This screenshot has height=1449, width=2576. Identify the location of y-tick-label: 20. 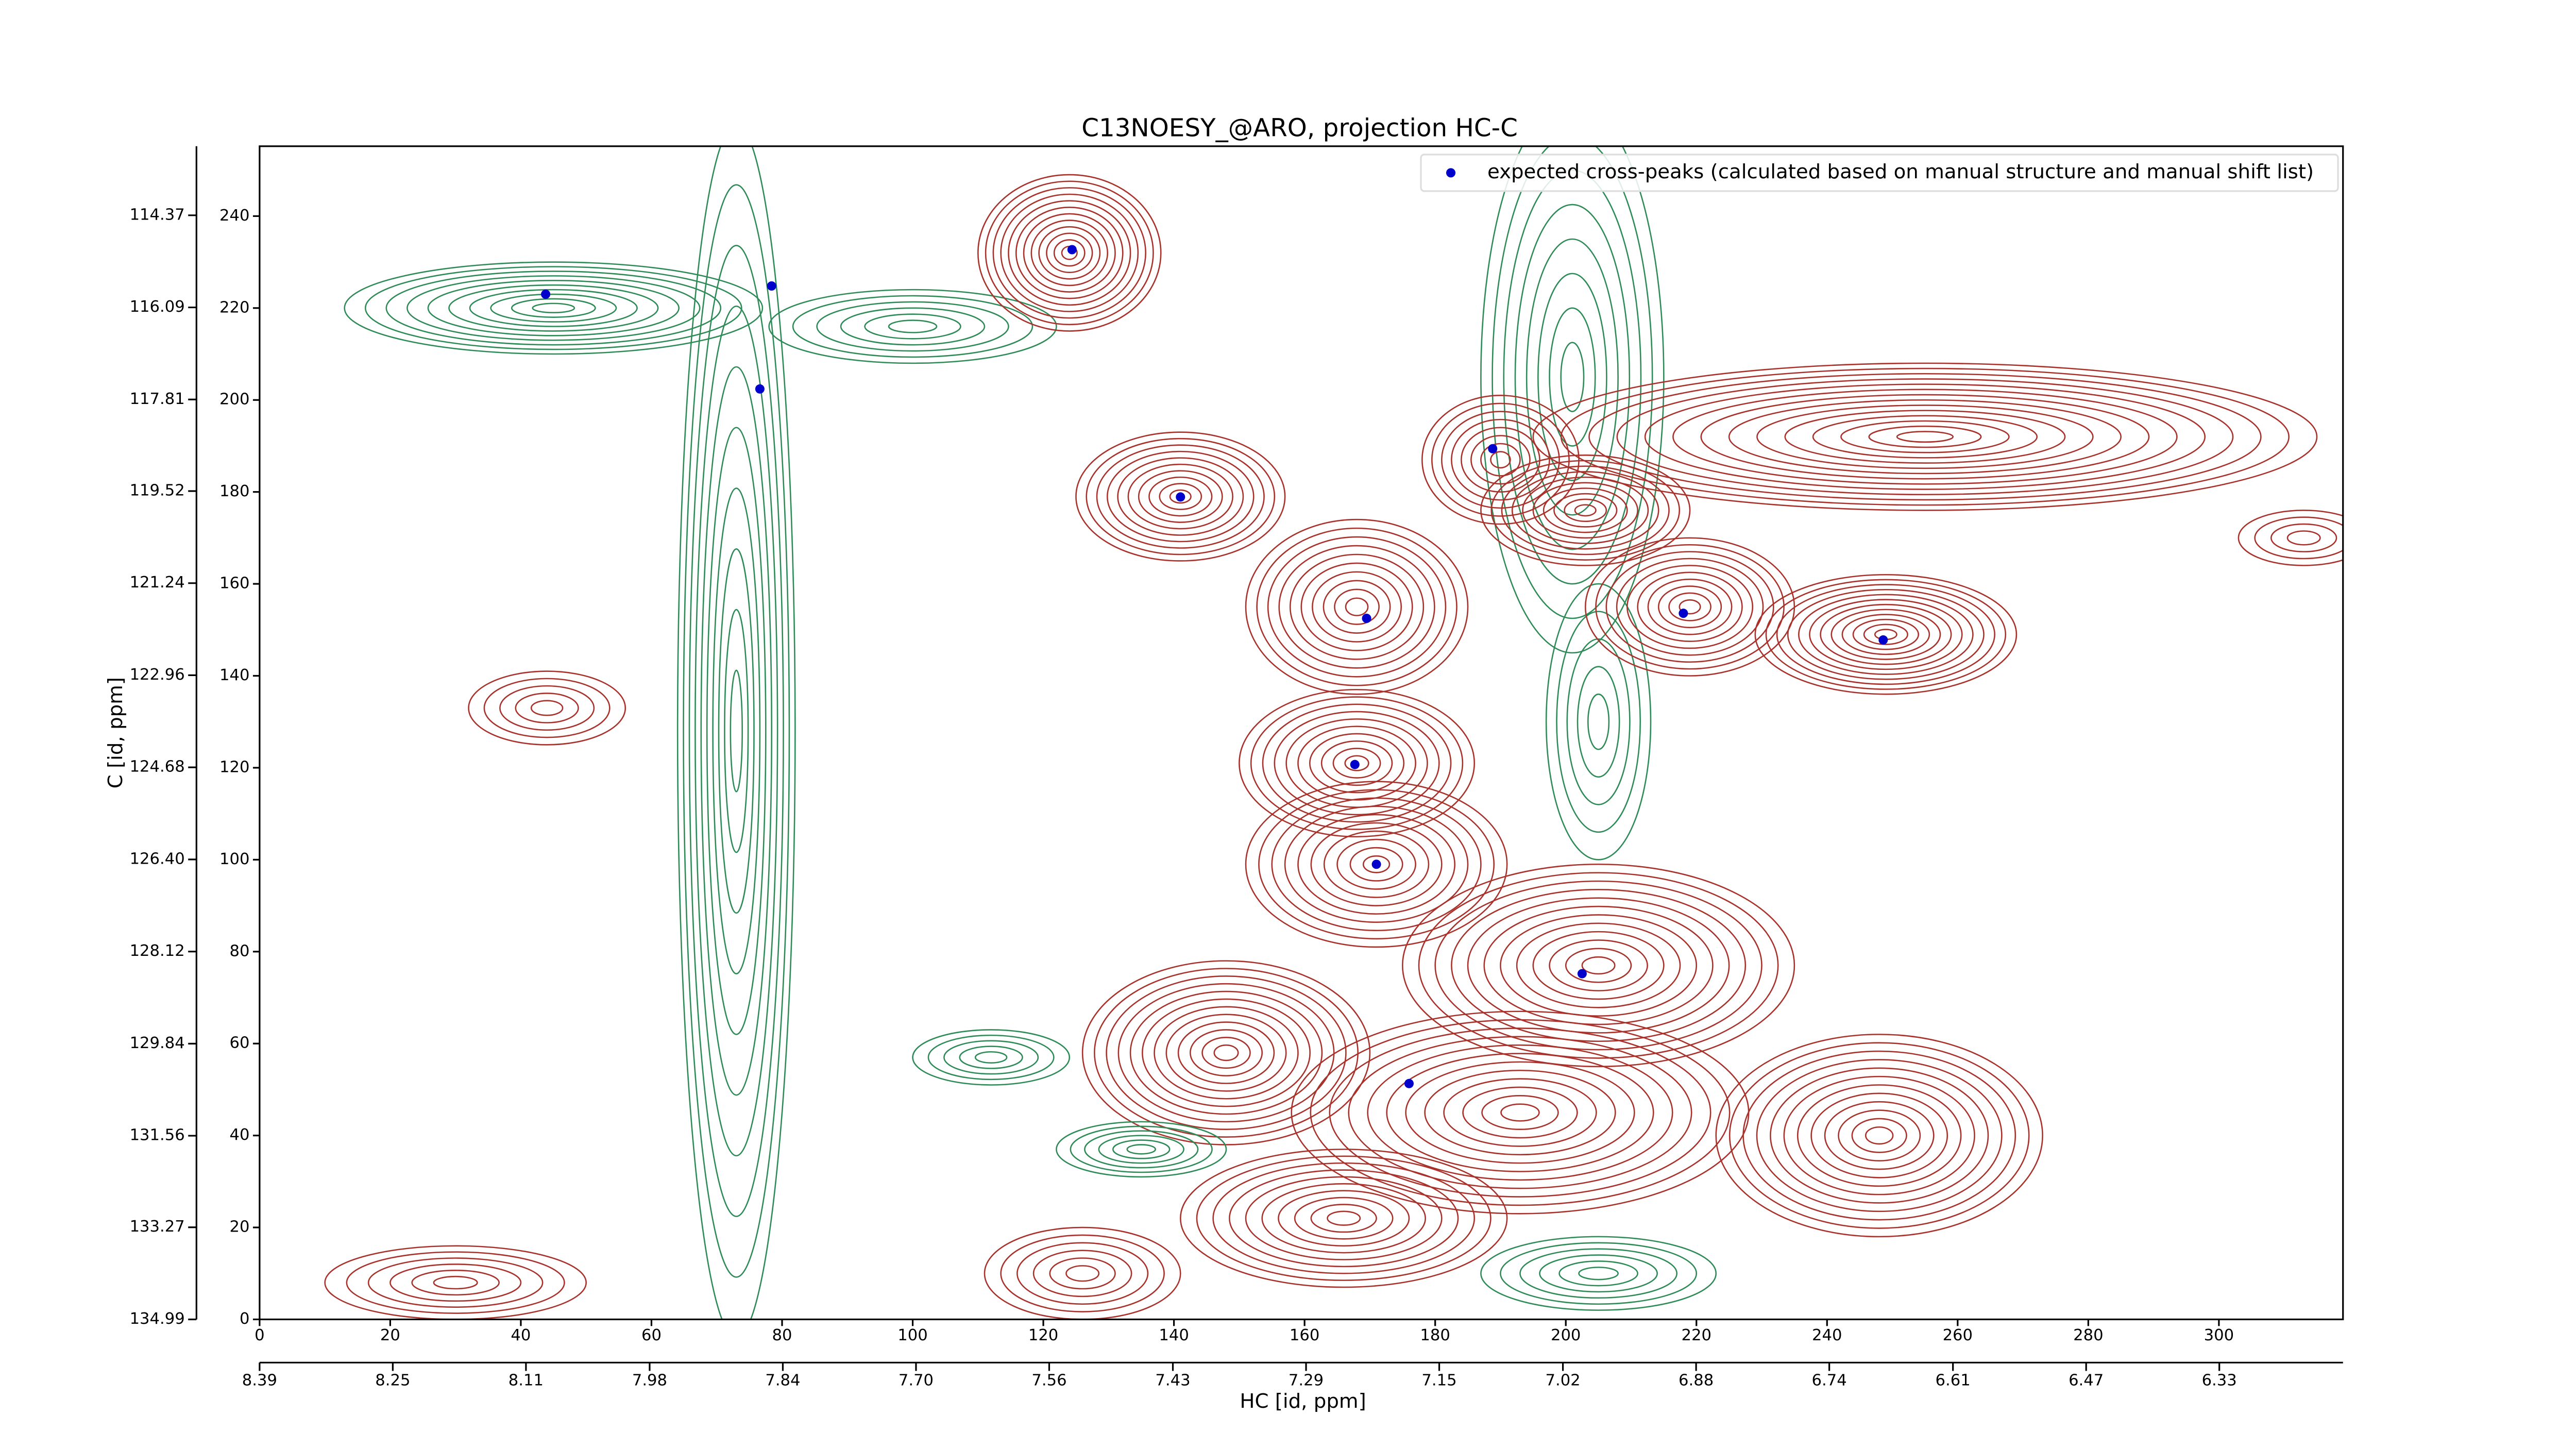
(240, 1227).